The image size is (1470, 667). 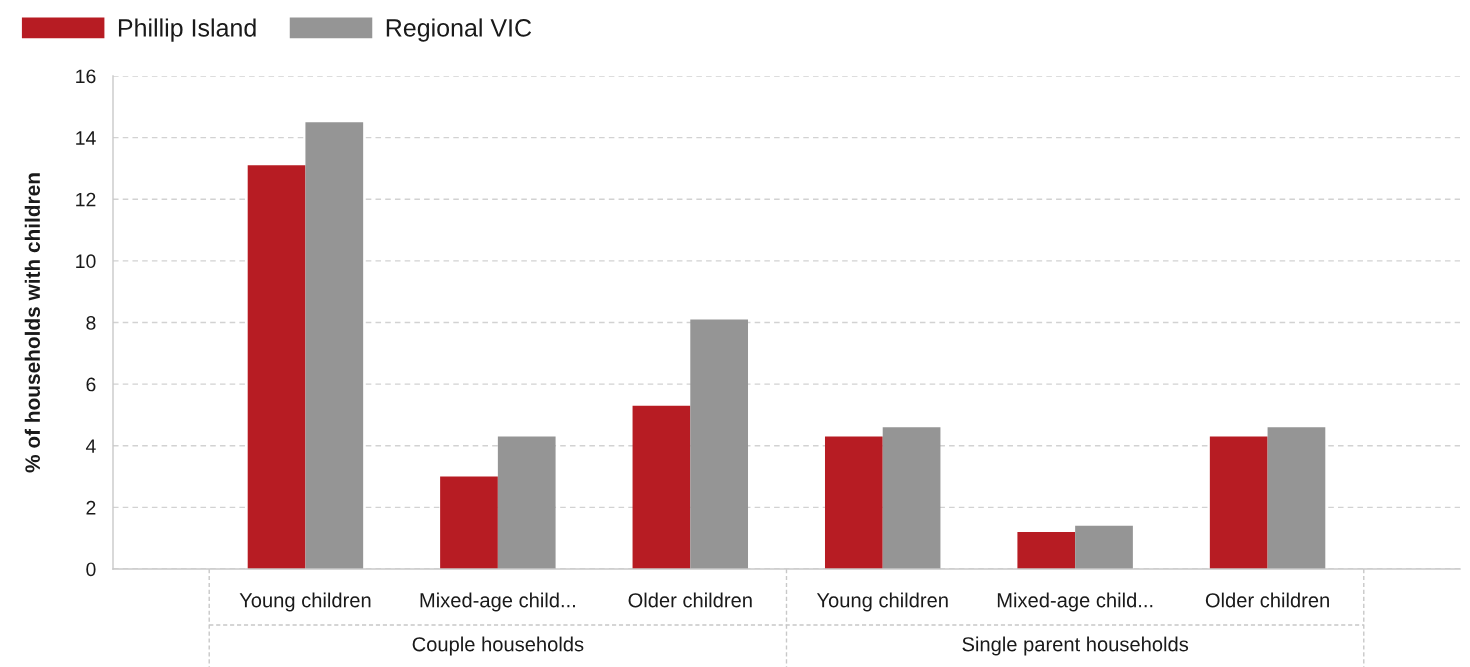 I want to click on y-tick-label: 2, so click(x=91, y=507).